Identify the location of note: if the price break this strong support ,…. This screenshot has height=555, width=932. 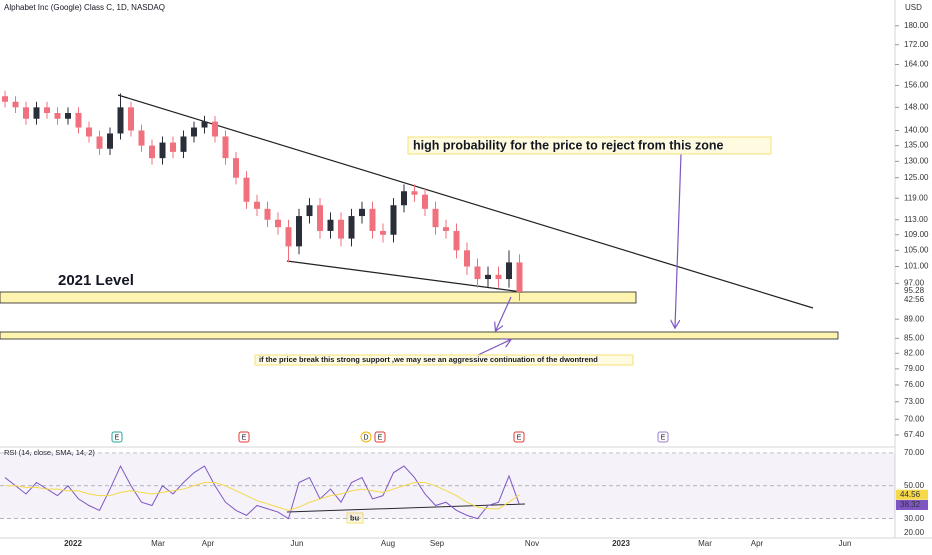
(428, 359).